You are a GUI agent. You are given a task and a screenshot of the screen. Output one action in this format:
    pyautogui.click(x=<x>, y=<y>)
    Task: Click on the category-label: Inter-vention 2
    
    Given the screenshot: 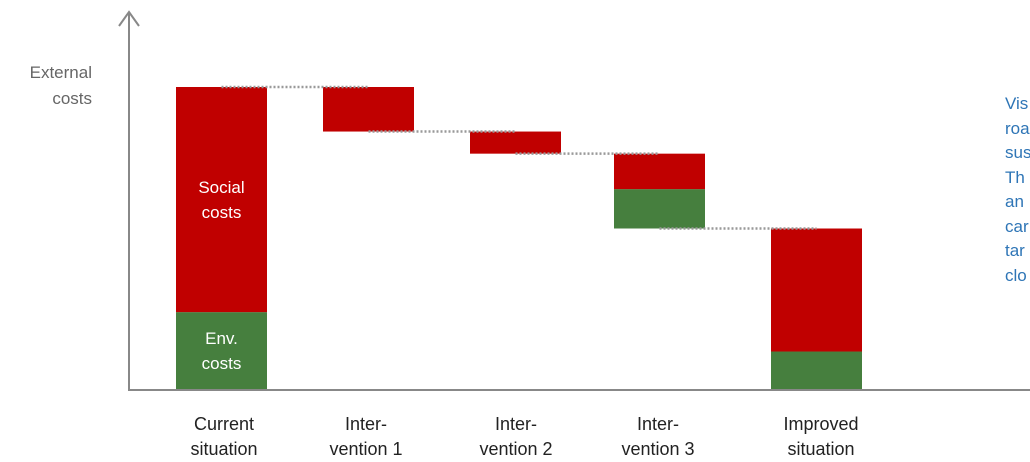 What is the action you would take?
    pyautogui.click(x=516, y=437)
    